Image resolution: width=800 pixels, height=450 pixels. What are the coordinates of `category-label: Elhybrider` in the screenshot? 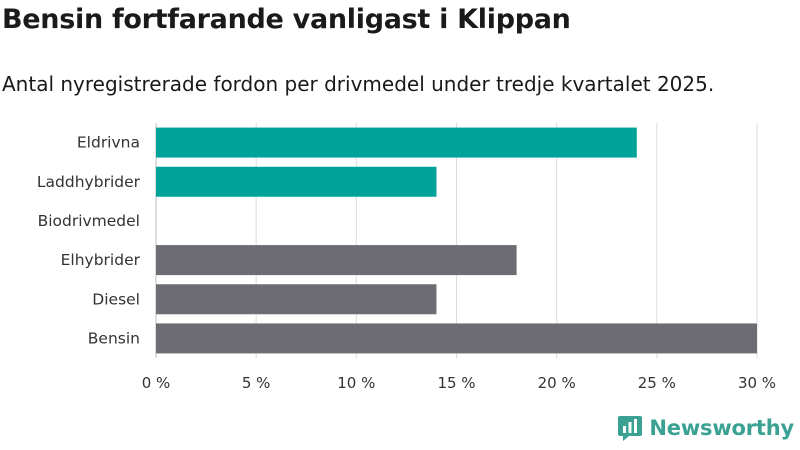 It's located at (101, 260).